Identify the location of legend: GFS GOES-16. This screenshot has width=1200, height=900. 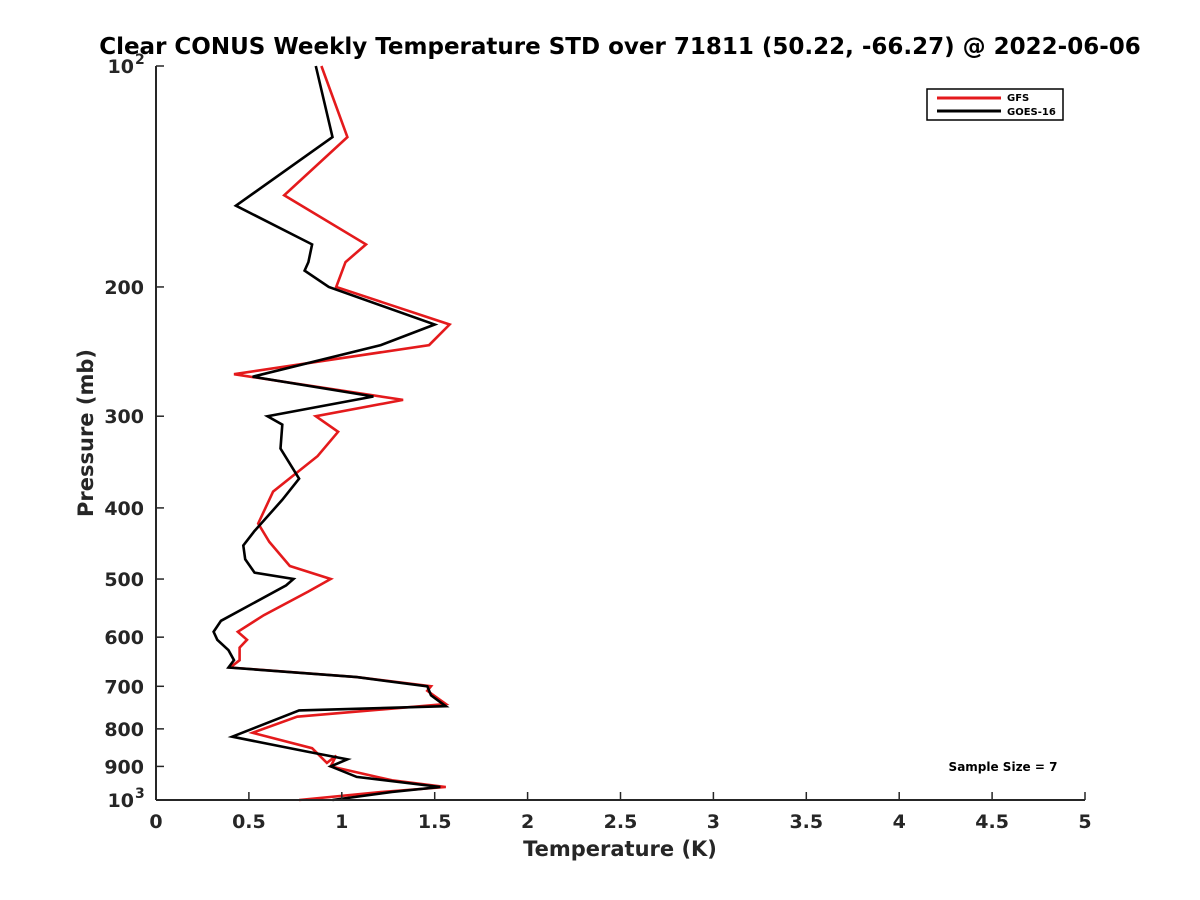
(995, 104).